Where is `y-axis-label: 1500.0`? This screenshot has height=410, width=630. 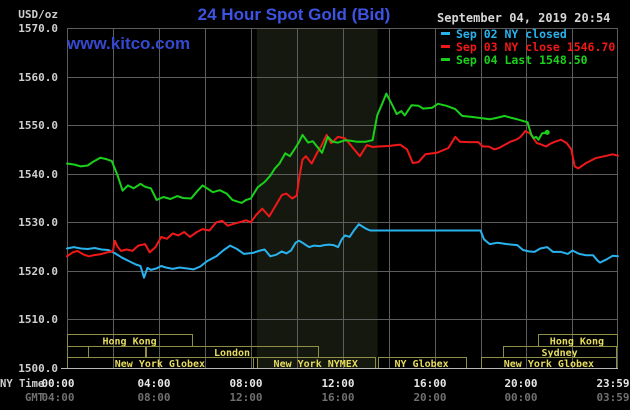 y-axis-label: 1500.0 is located at coordinates (38, 368).